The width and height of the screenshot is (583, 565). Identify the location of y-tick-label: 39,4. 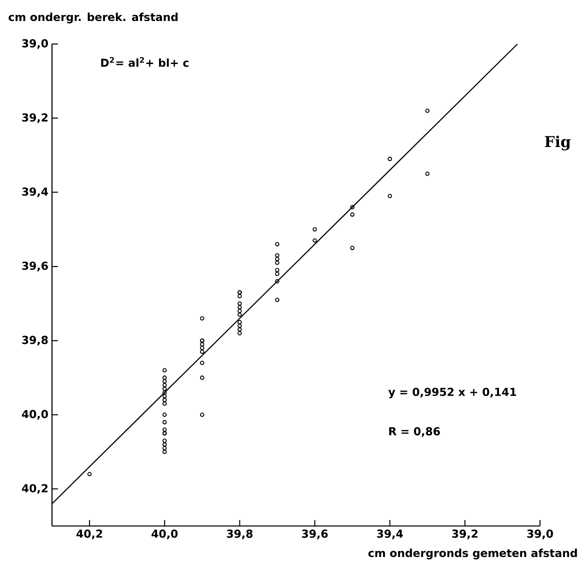
(35, 192).